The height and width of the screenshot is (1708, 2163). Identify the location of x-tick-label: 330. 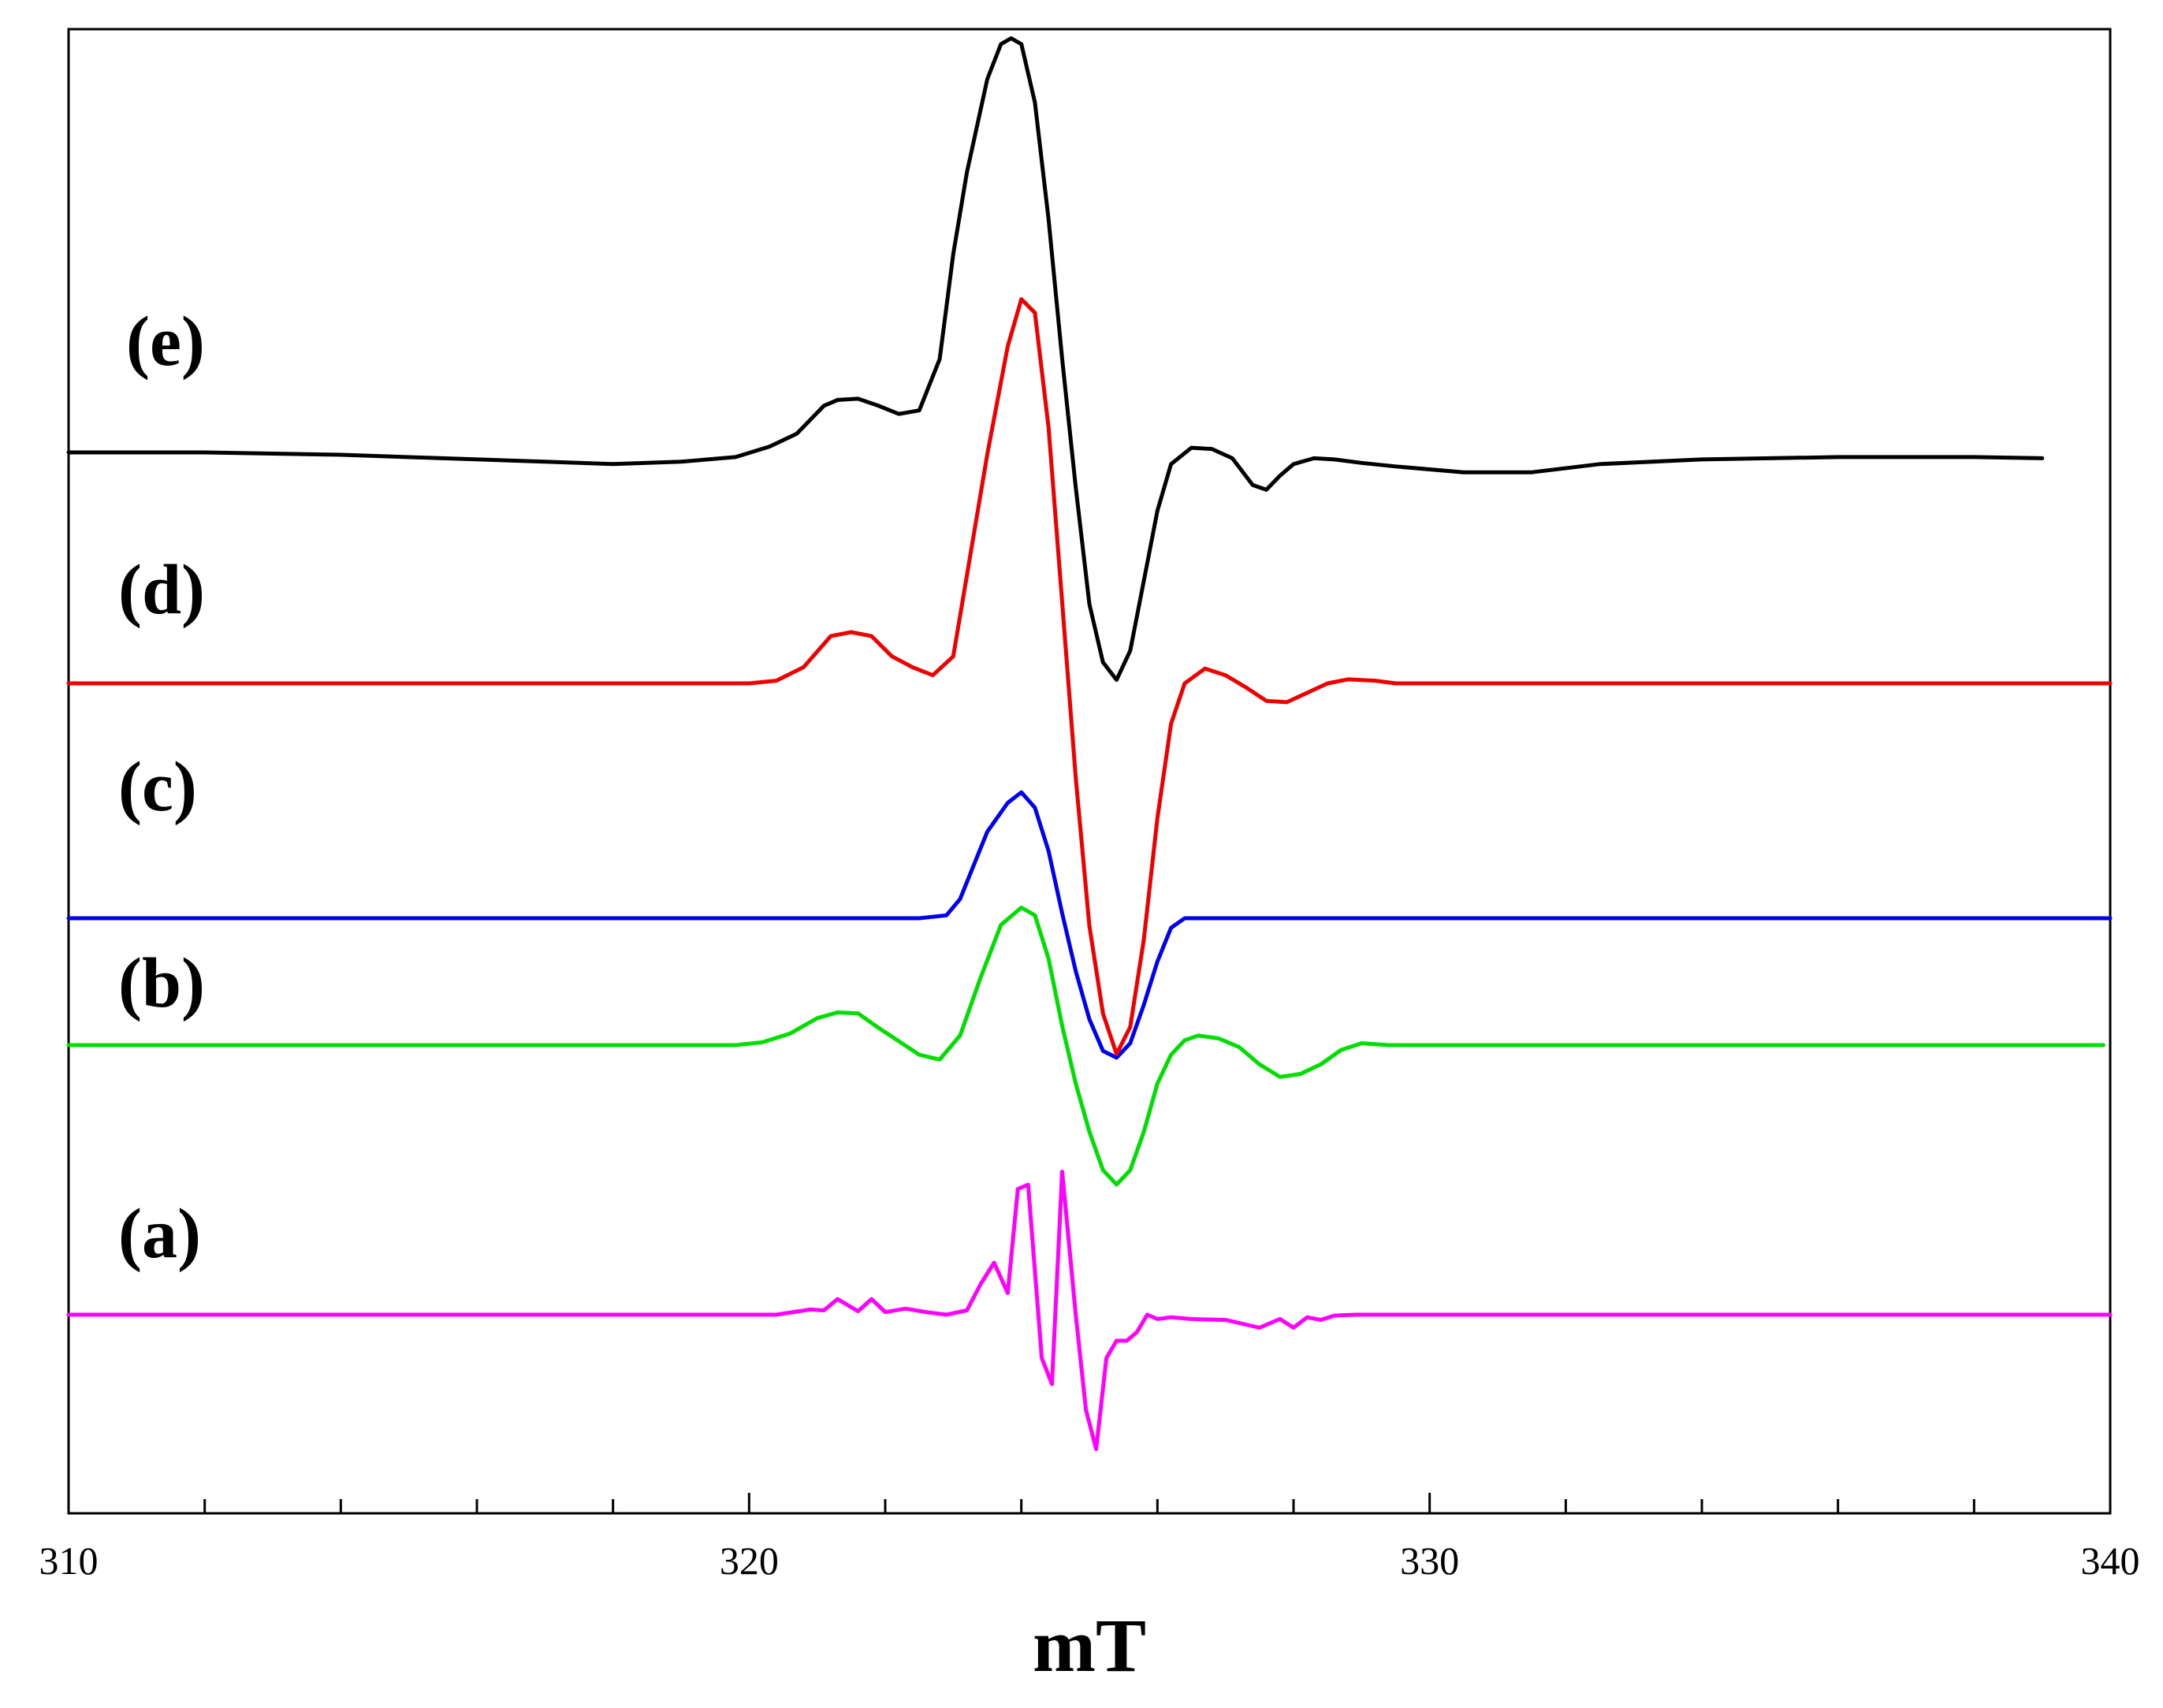
(1429, 1561).